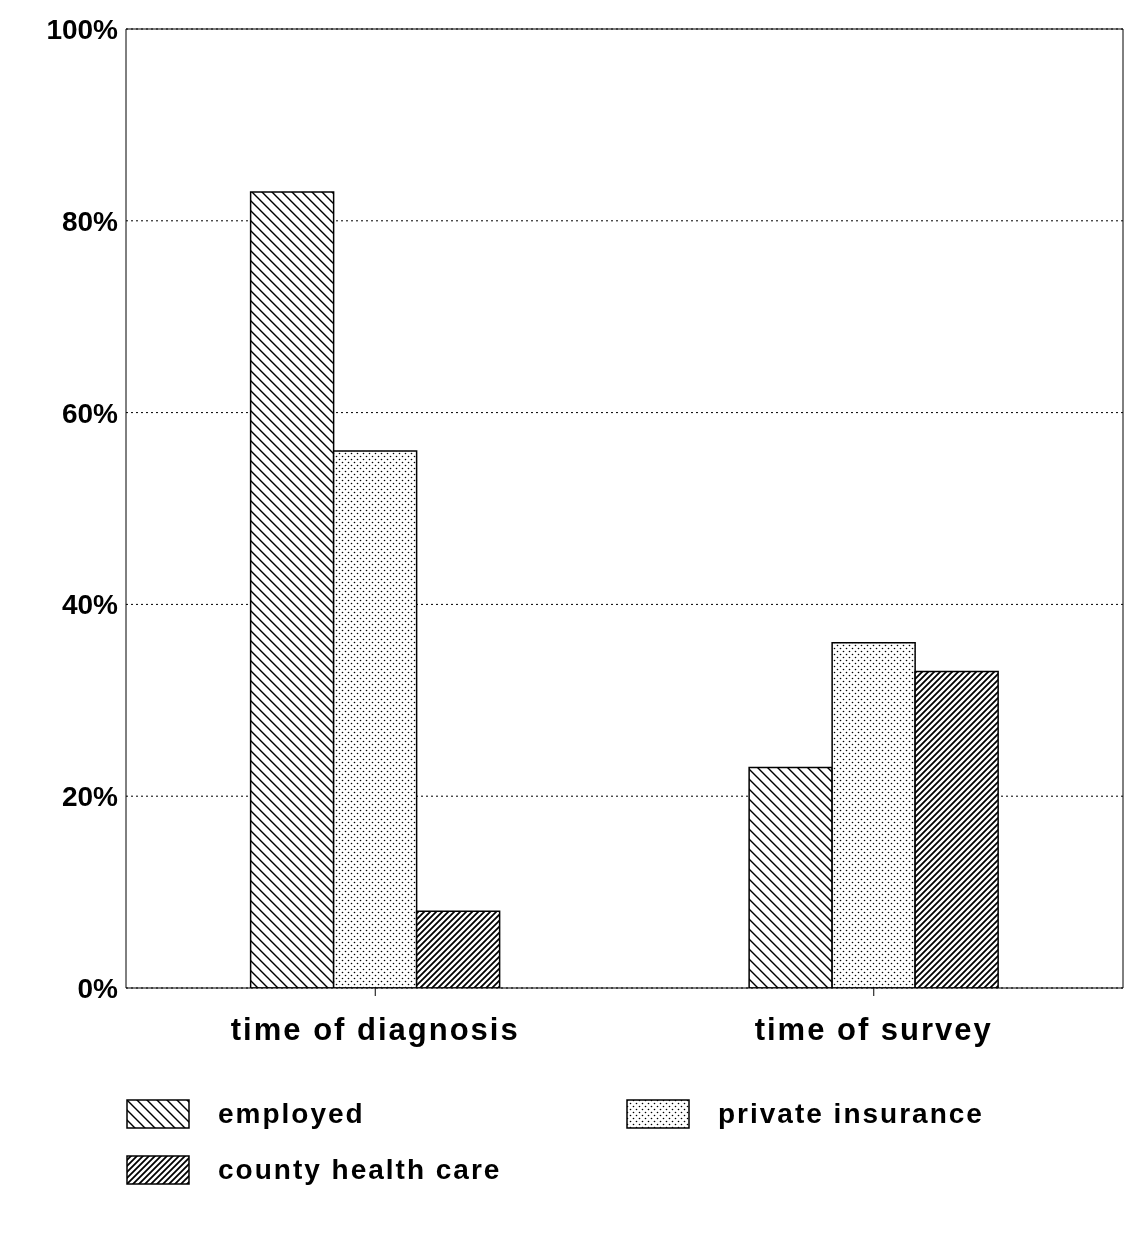 The width and height of the screenshot is (1128, 1240). What do you see at coordinates (291, 1114) in the screenshot?
I see `legend-label: employed` at bounding box center [291, 1114].